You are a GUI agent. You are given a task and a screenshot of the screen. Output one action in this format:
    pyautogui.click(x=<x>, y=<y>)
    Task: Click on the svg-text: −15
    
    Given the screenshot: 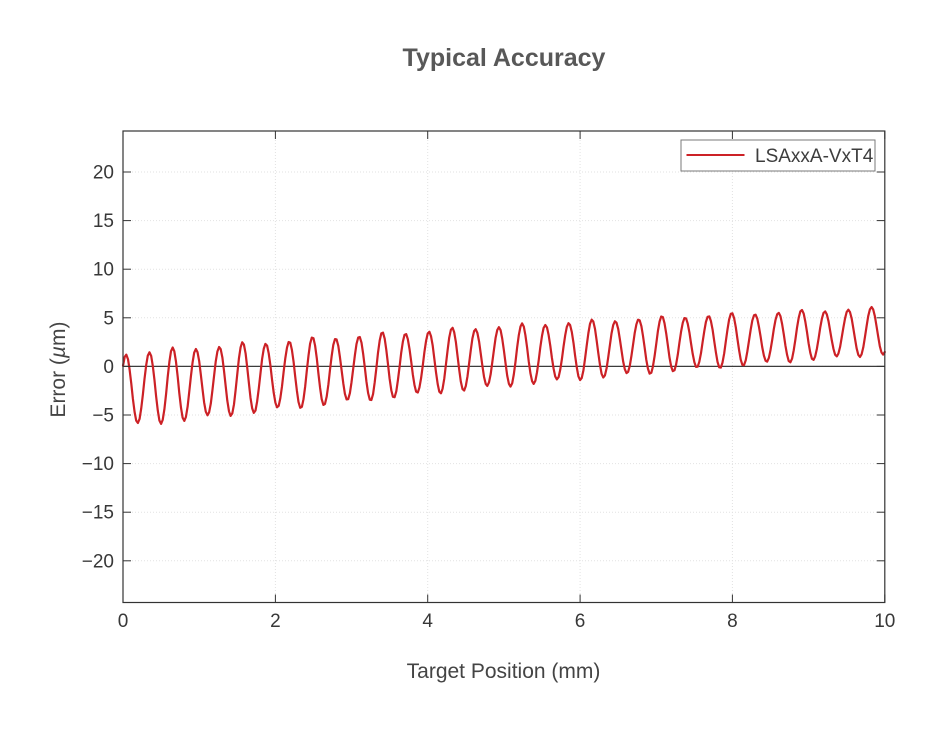 What is the action you would take?
    pyautogui.click(x=98, y=513)
    